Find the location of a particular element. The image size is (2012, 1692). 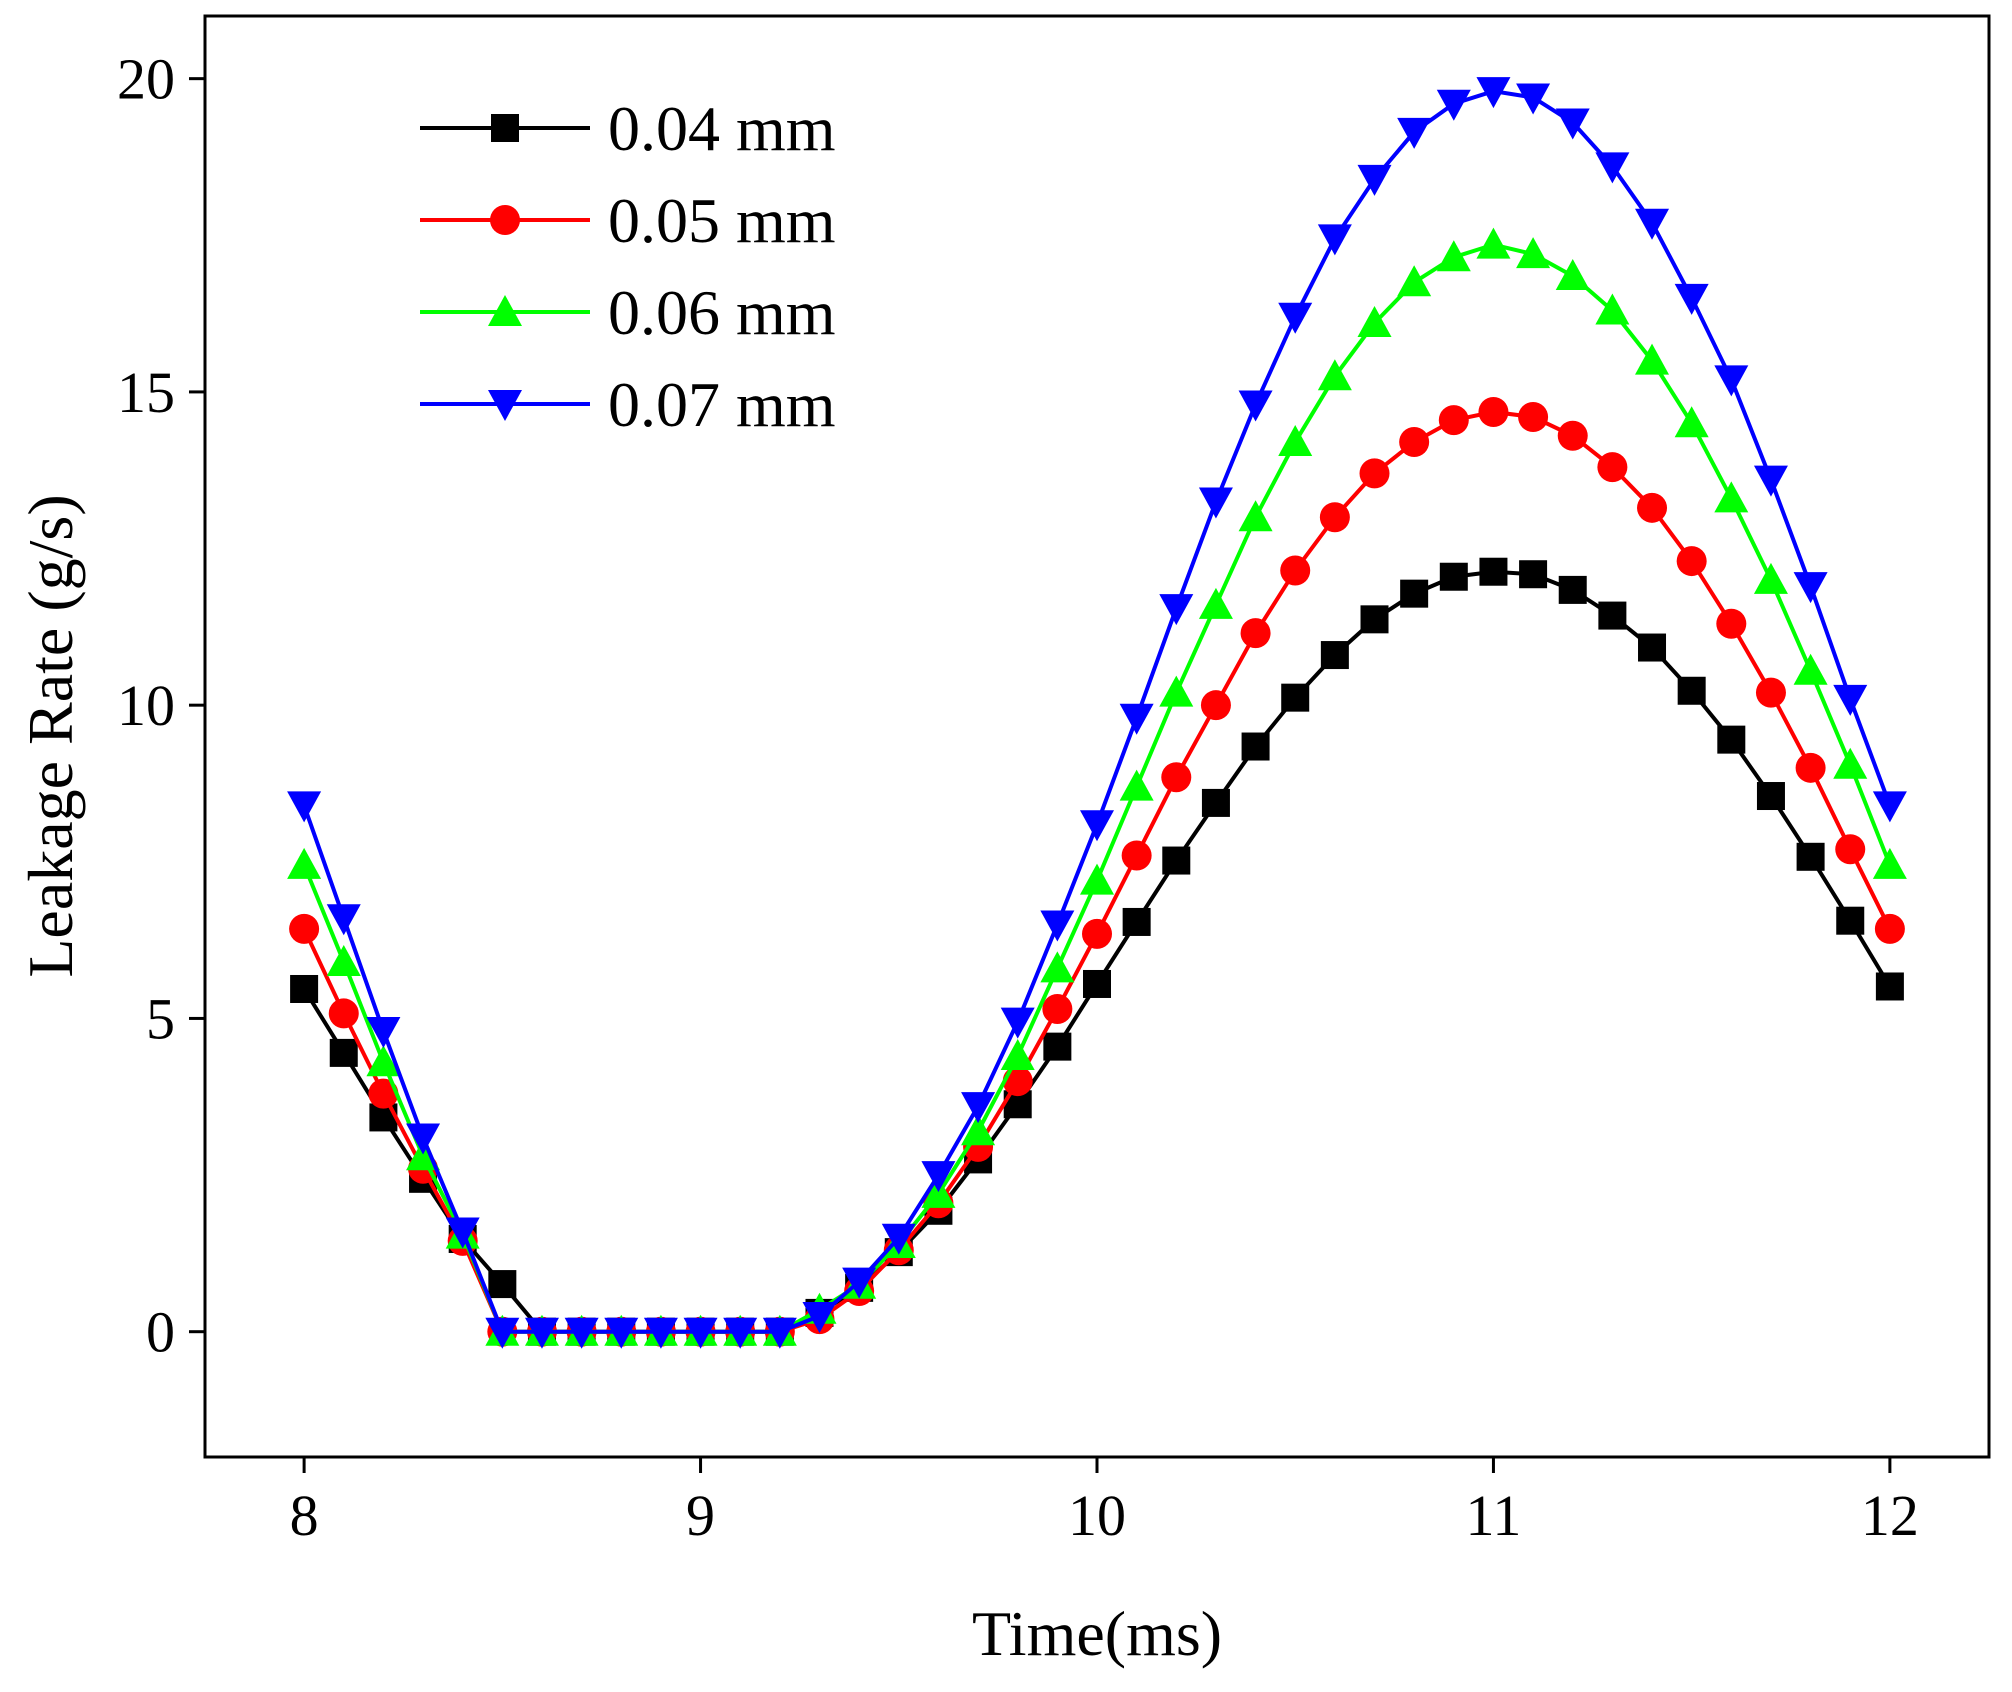

y-tick-label: 10 is located at coordinates (146, 705).